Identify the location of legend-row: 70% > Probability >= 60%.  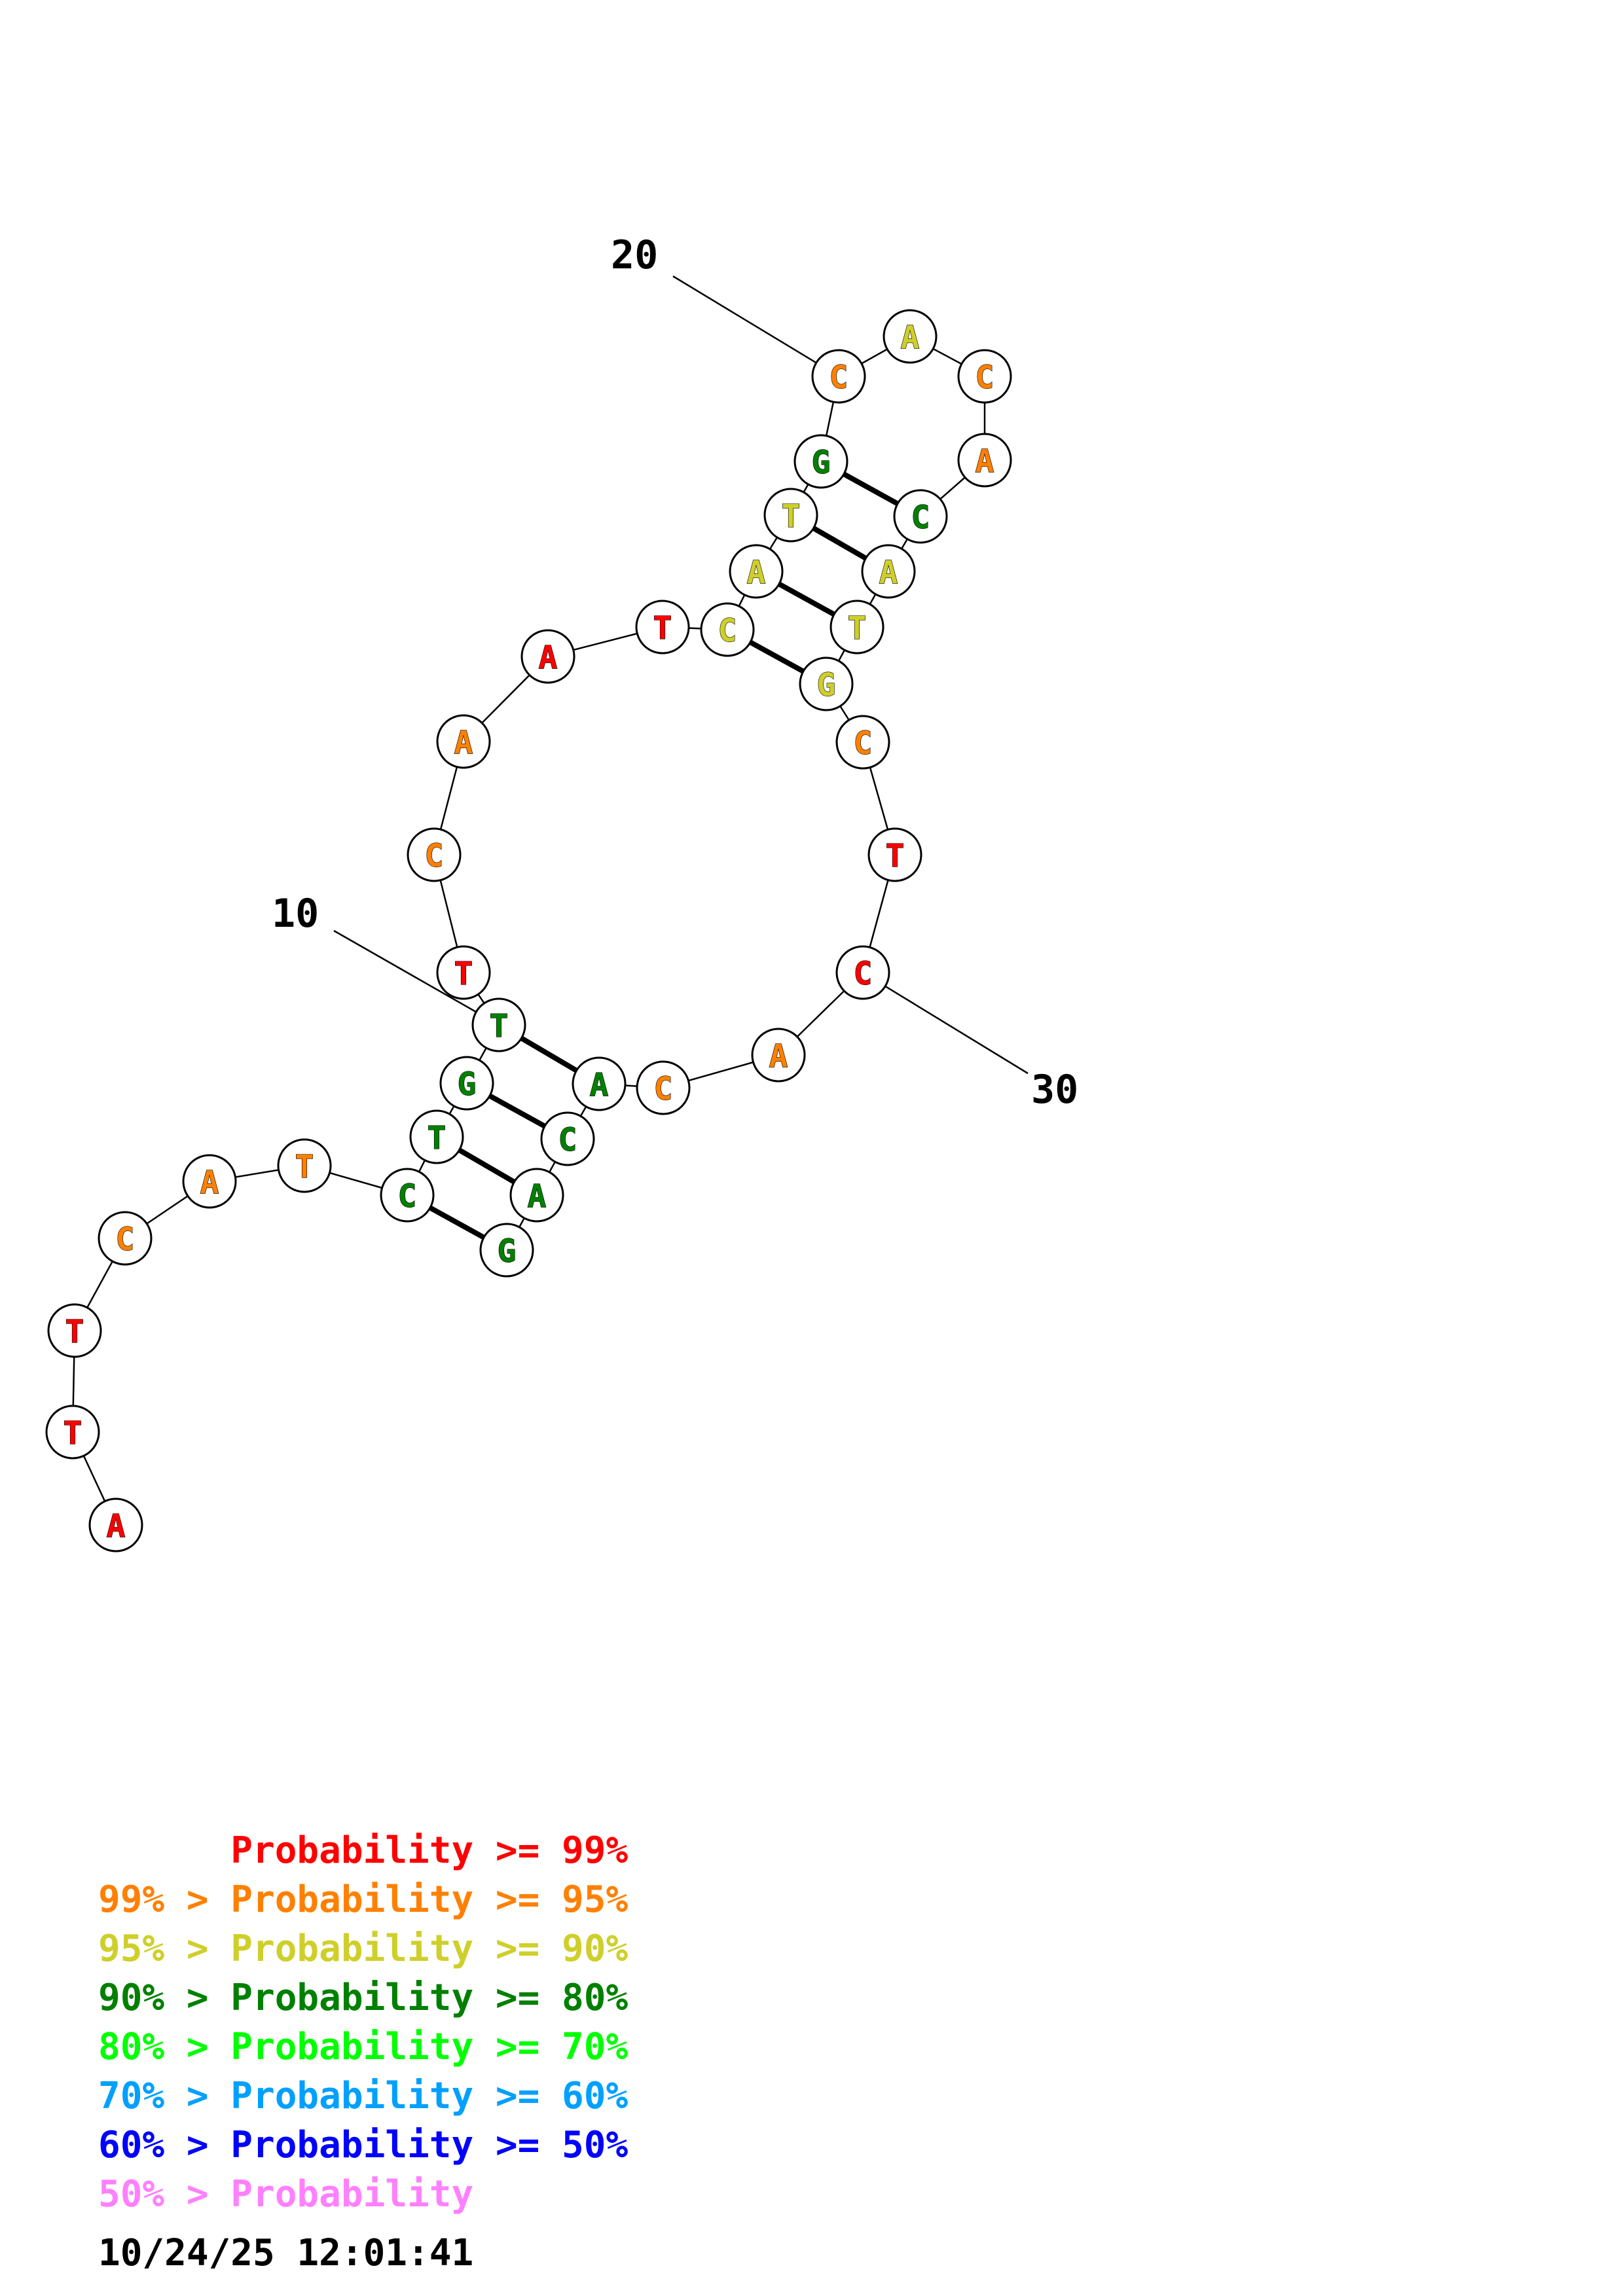
(363, 2096).